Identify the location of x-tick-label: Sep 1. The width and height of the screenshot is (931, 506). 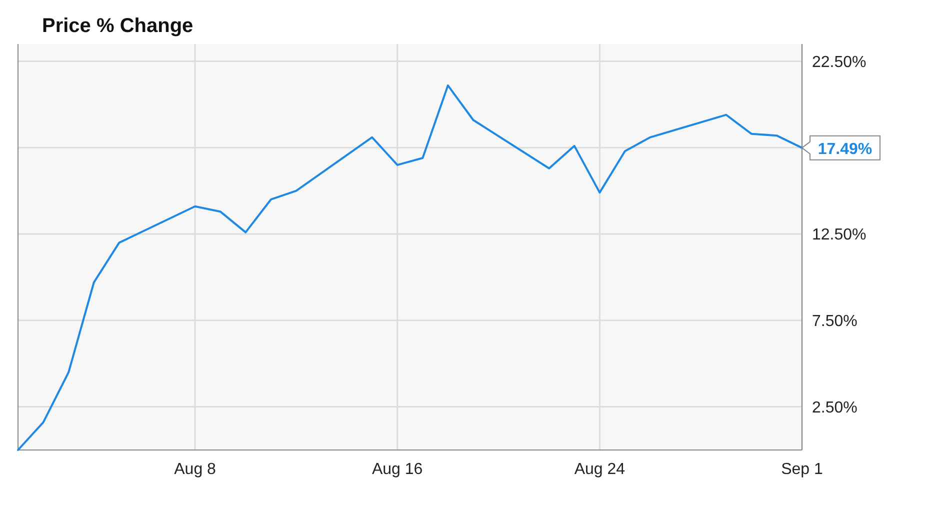
(802, 469).